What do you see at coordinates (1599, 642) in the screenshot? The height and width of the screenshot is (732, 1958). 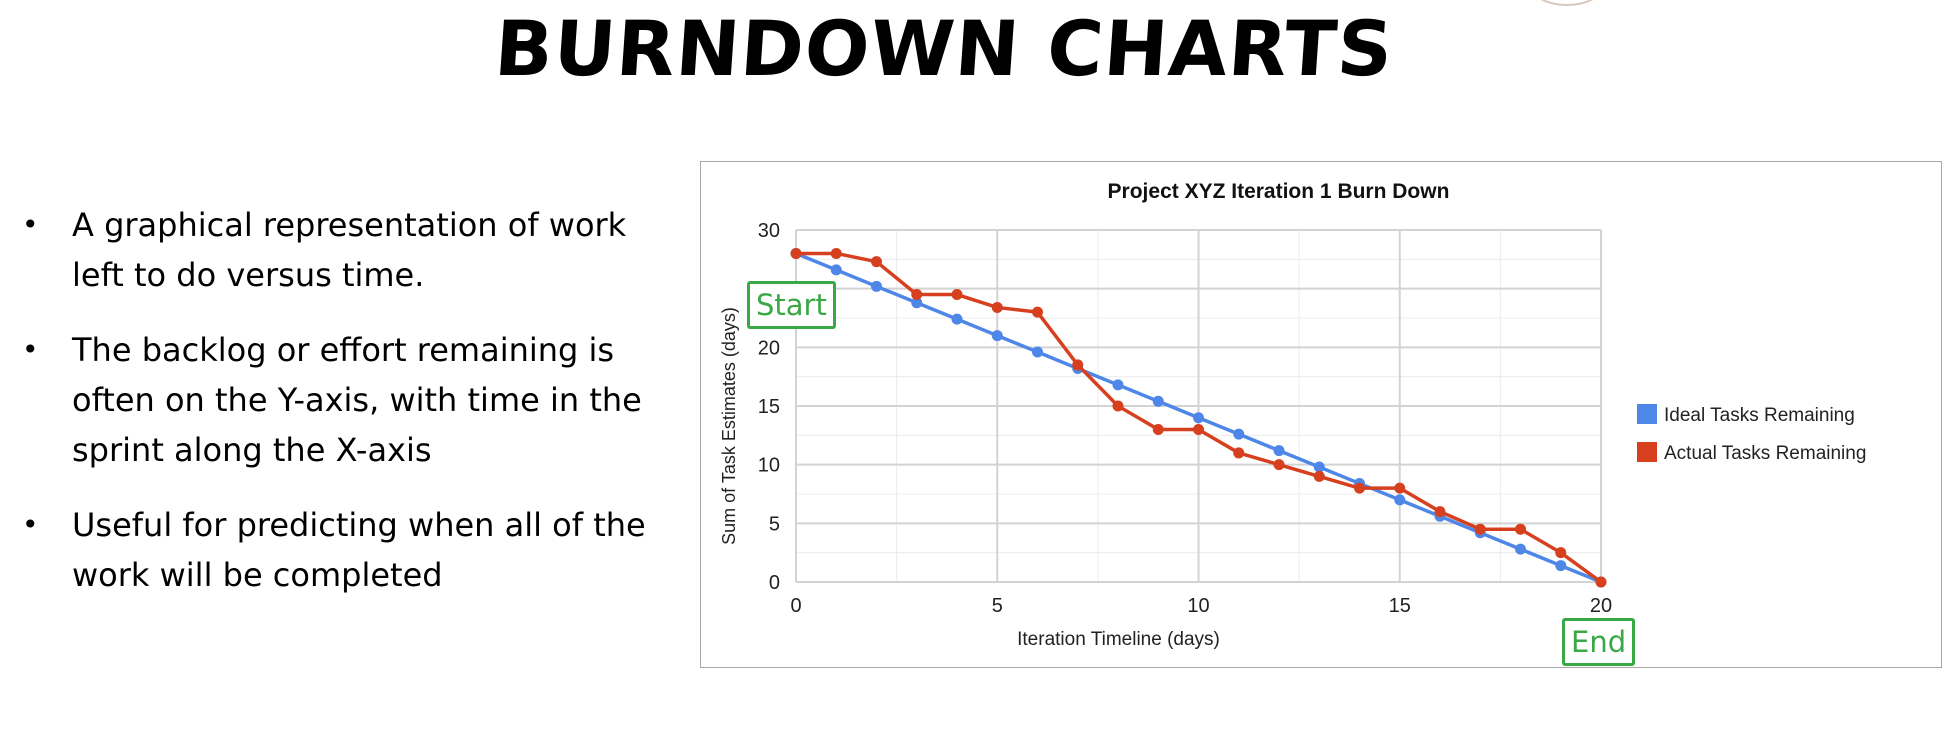 I see `end-callout: End` at bounding box center [1599, 642].